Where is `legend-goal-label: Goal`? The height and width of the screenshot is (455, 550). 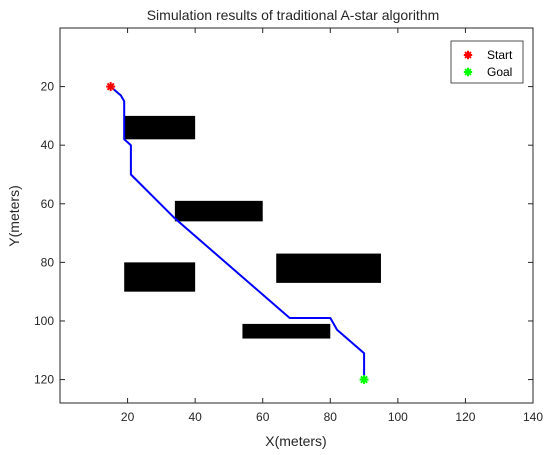
legend-goal-label: Goal is located at coordinates (499, 72).